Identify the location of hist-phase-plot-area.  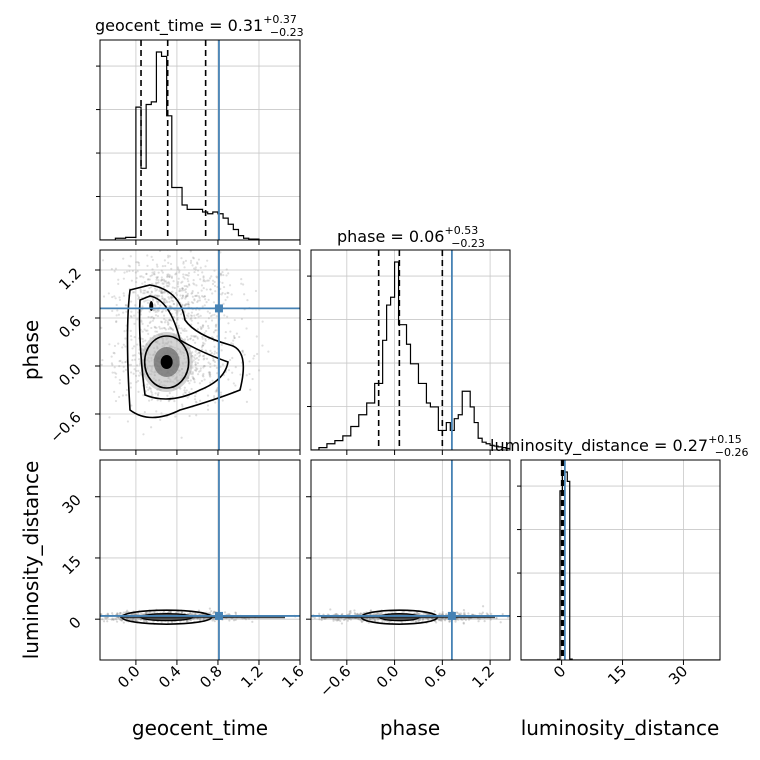
(410, 350).